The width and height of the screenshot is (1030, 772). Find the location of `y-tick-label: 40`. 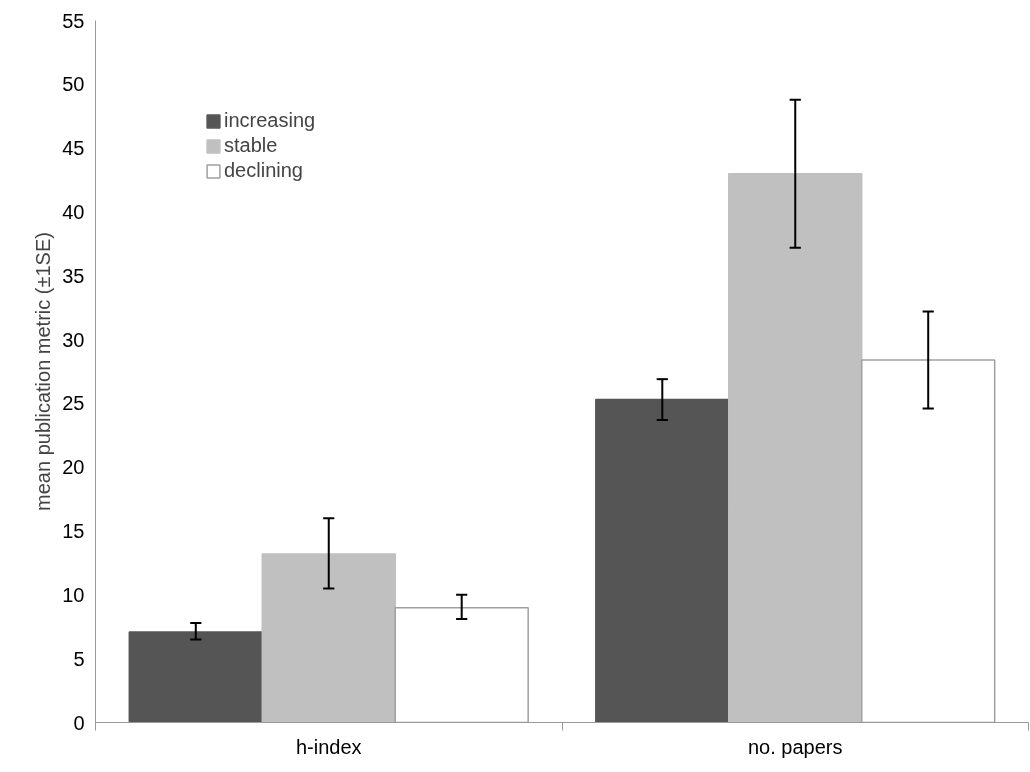

y-tick-label: 40 is located at coordinates (73, 211).